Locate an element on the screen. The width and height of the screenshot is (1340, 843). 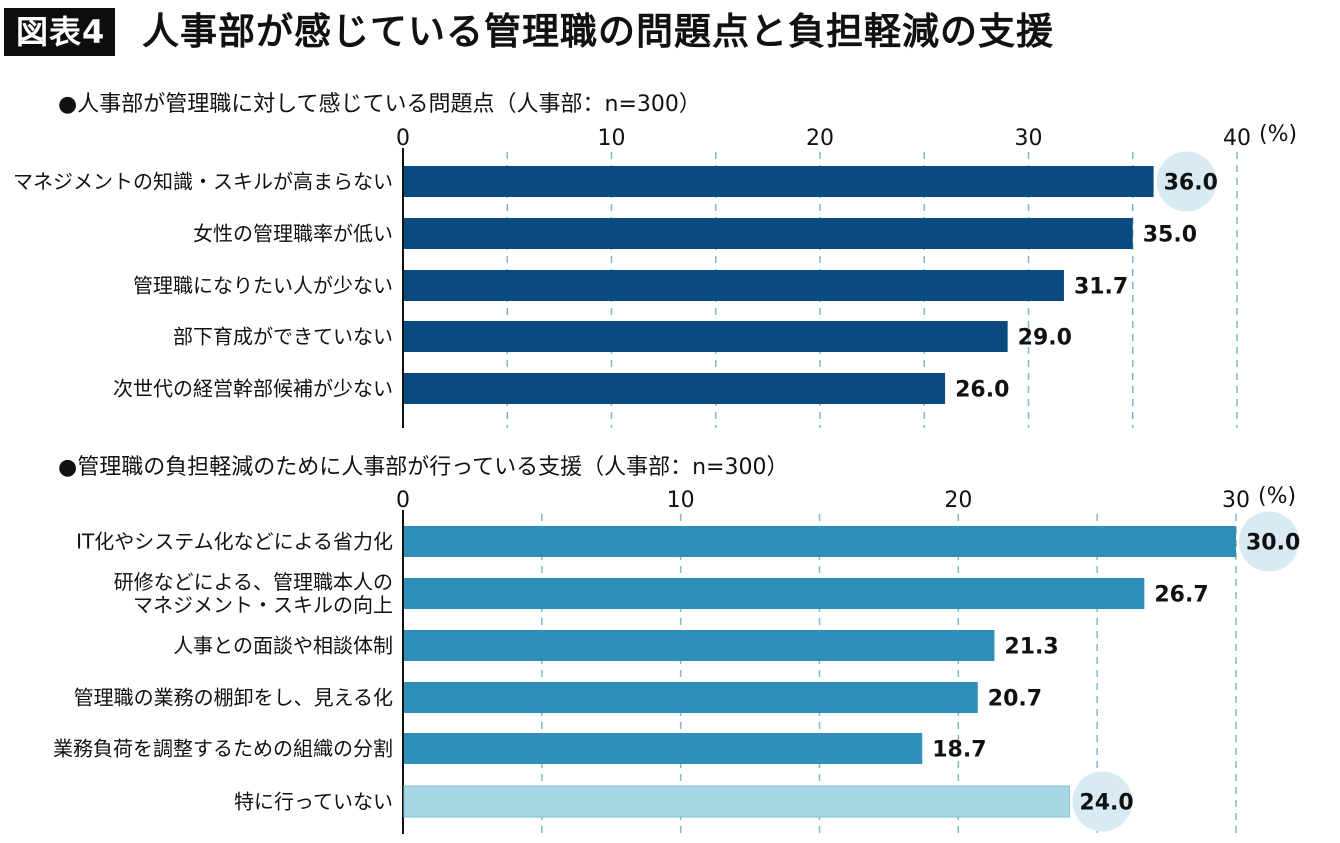
chart2-category-label: 人事との面談や相談体制 is located at coordinates (283, 646).